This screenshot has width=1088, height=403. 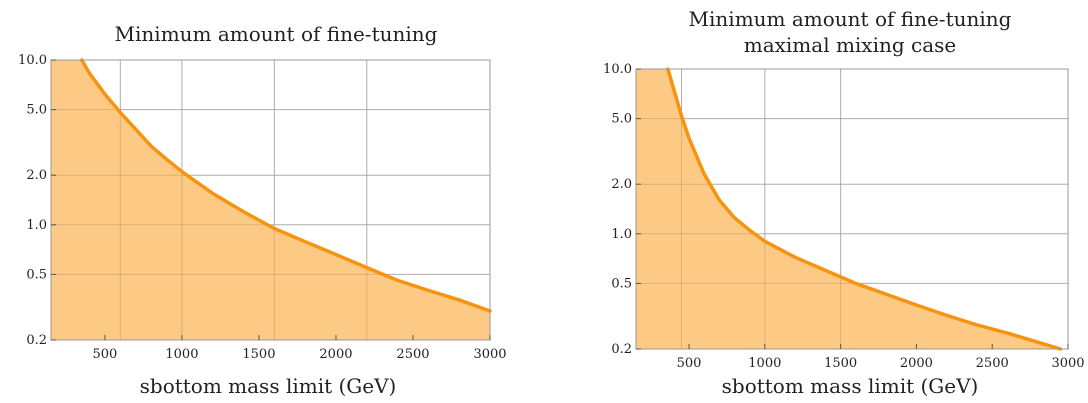 I want to click on chart-right-title: Minimum amount of fine-tuning, so click(x=850, y=19).